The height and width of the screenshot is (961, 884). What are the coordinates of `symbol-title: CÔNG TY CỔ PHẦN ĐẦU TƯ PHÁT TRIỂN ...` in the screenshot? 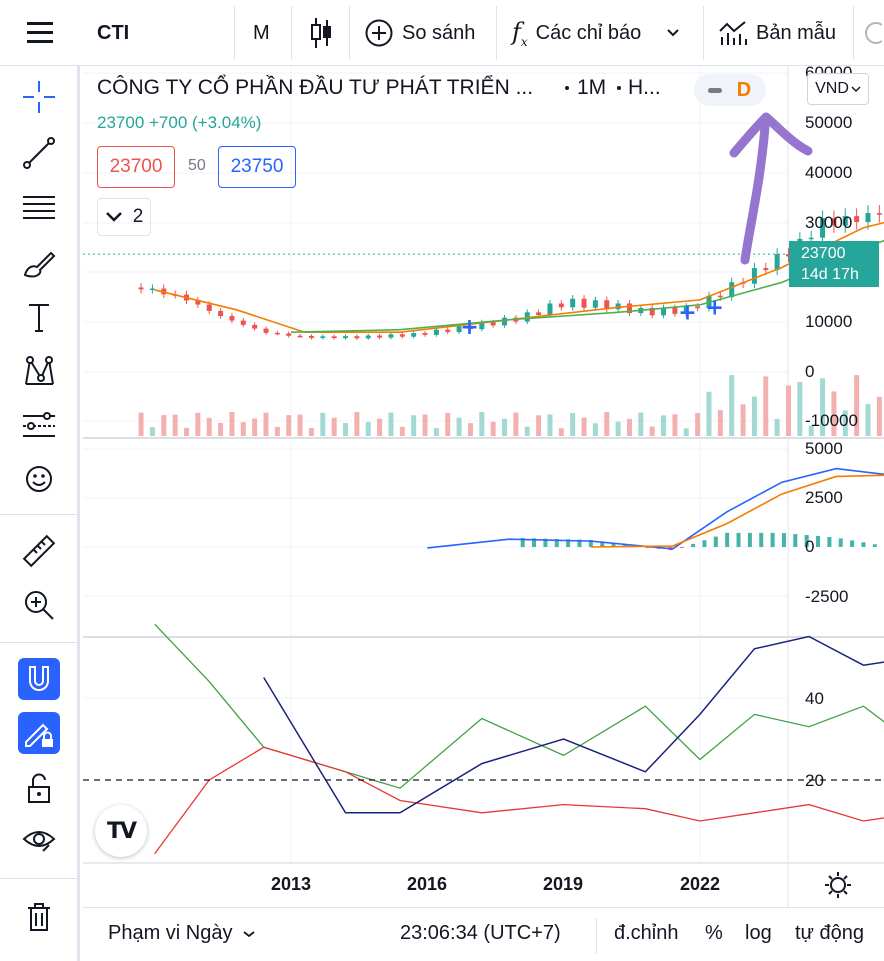 It's located at (315, 87).